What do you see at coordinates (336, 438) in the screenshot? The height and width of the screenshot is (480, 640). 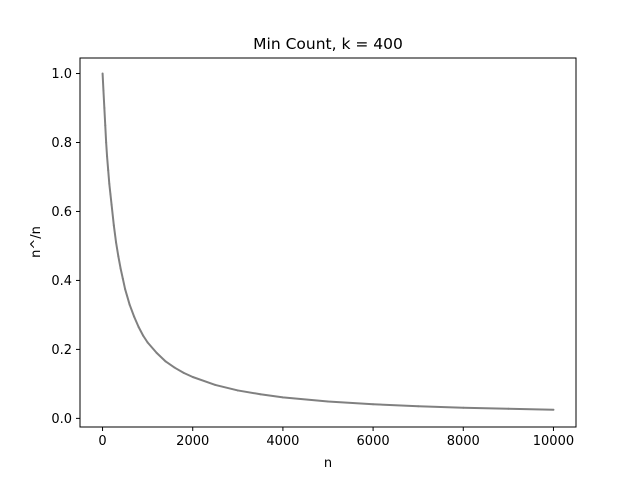 I see `x-axis: 0 2000 4000 6000 8000 10000` at bounding box center [336, 438].